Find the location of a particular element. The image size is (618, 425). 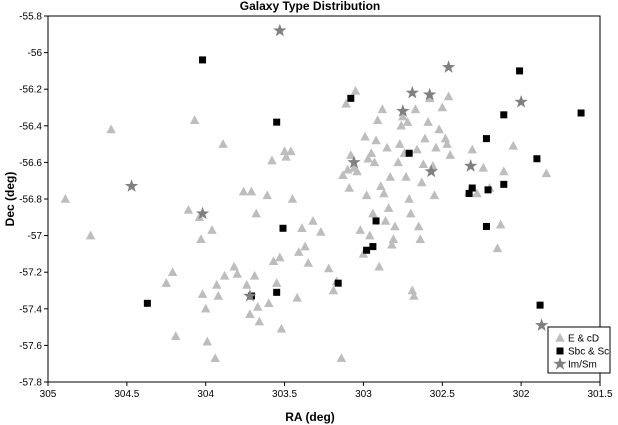

x-tick-label: 303 is located at coordinates (363, 394).